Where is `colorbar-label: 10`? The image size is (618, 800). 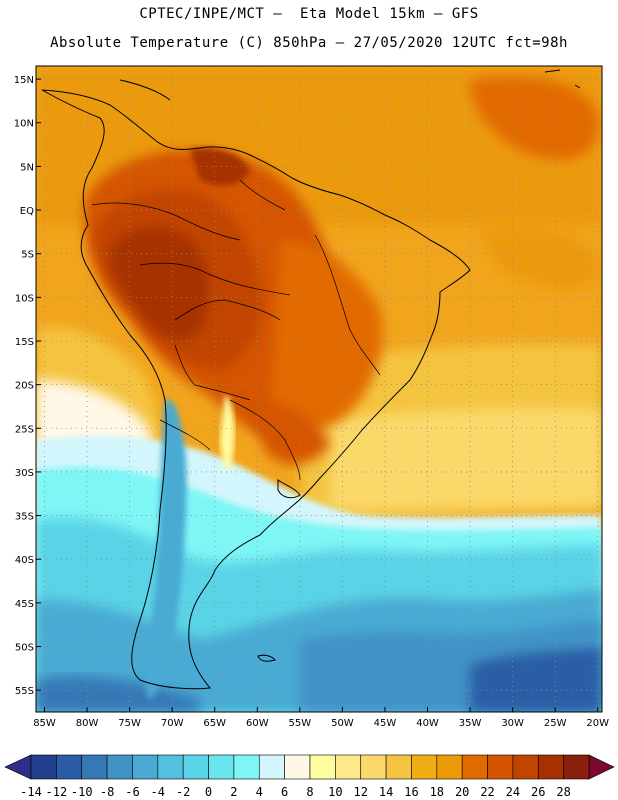 colorbar-label: 10 is located at coordinates (335, 792).